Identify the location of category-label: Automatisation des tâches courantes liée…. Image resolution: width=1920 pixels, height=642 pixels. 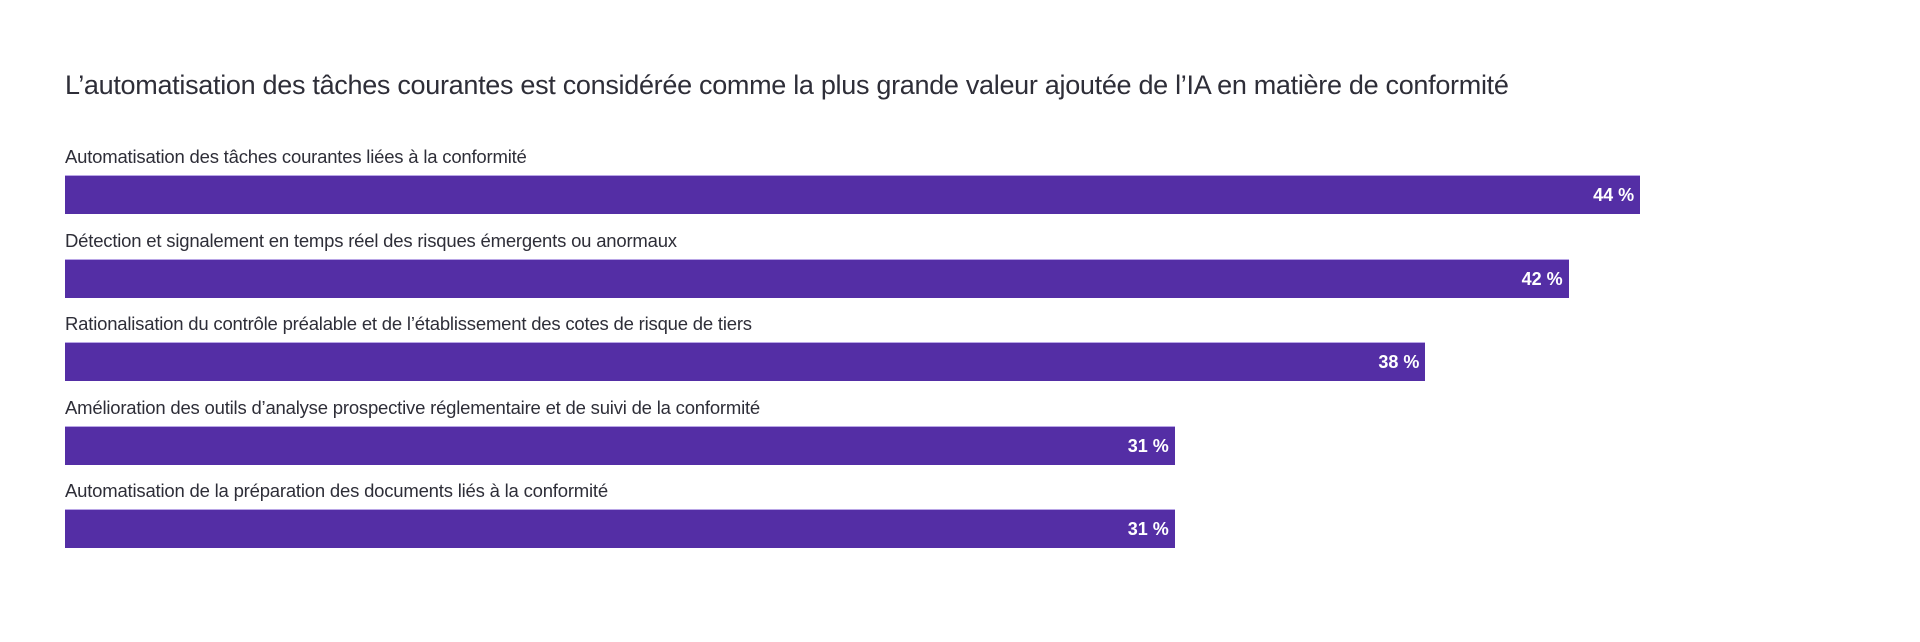
(296, 156).